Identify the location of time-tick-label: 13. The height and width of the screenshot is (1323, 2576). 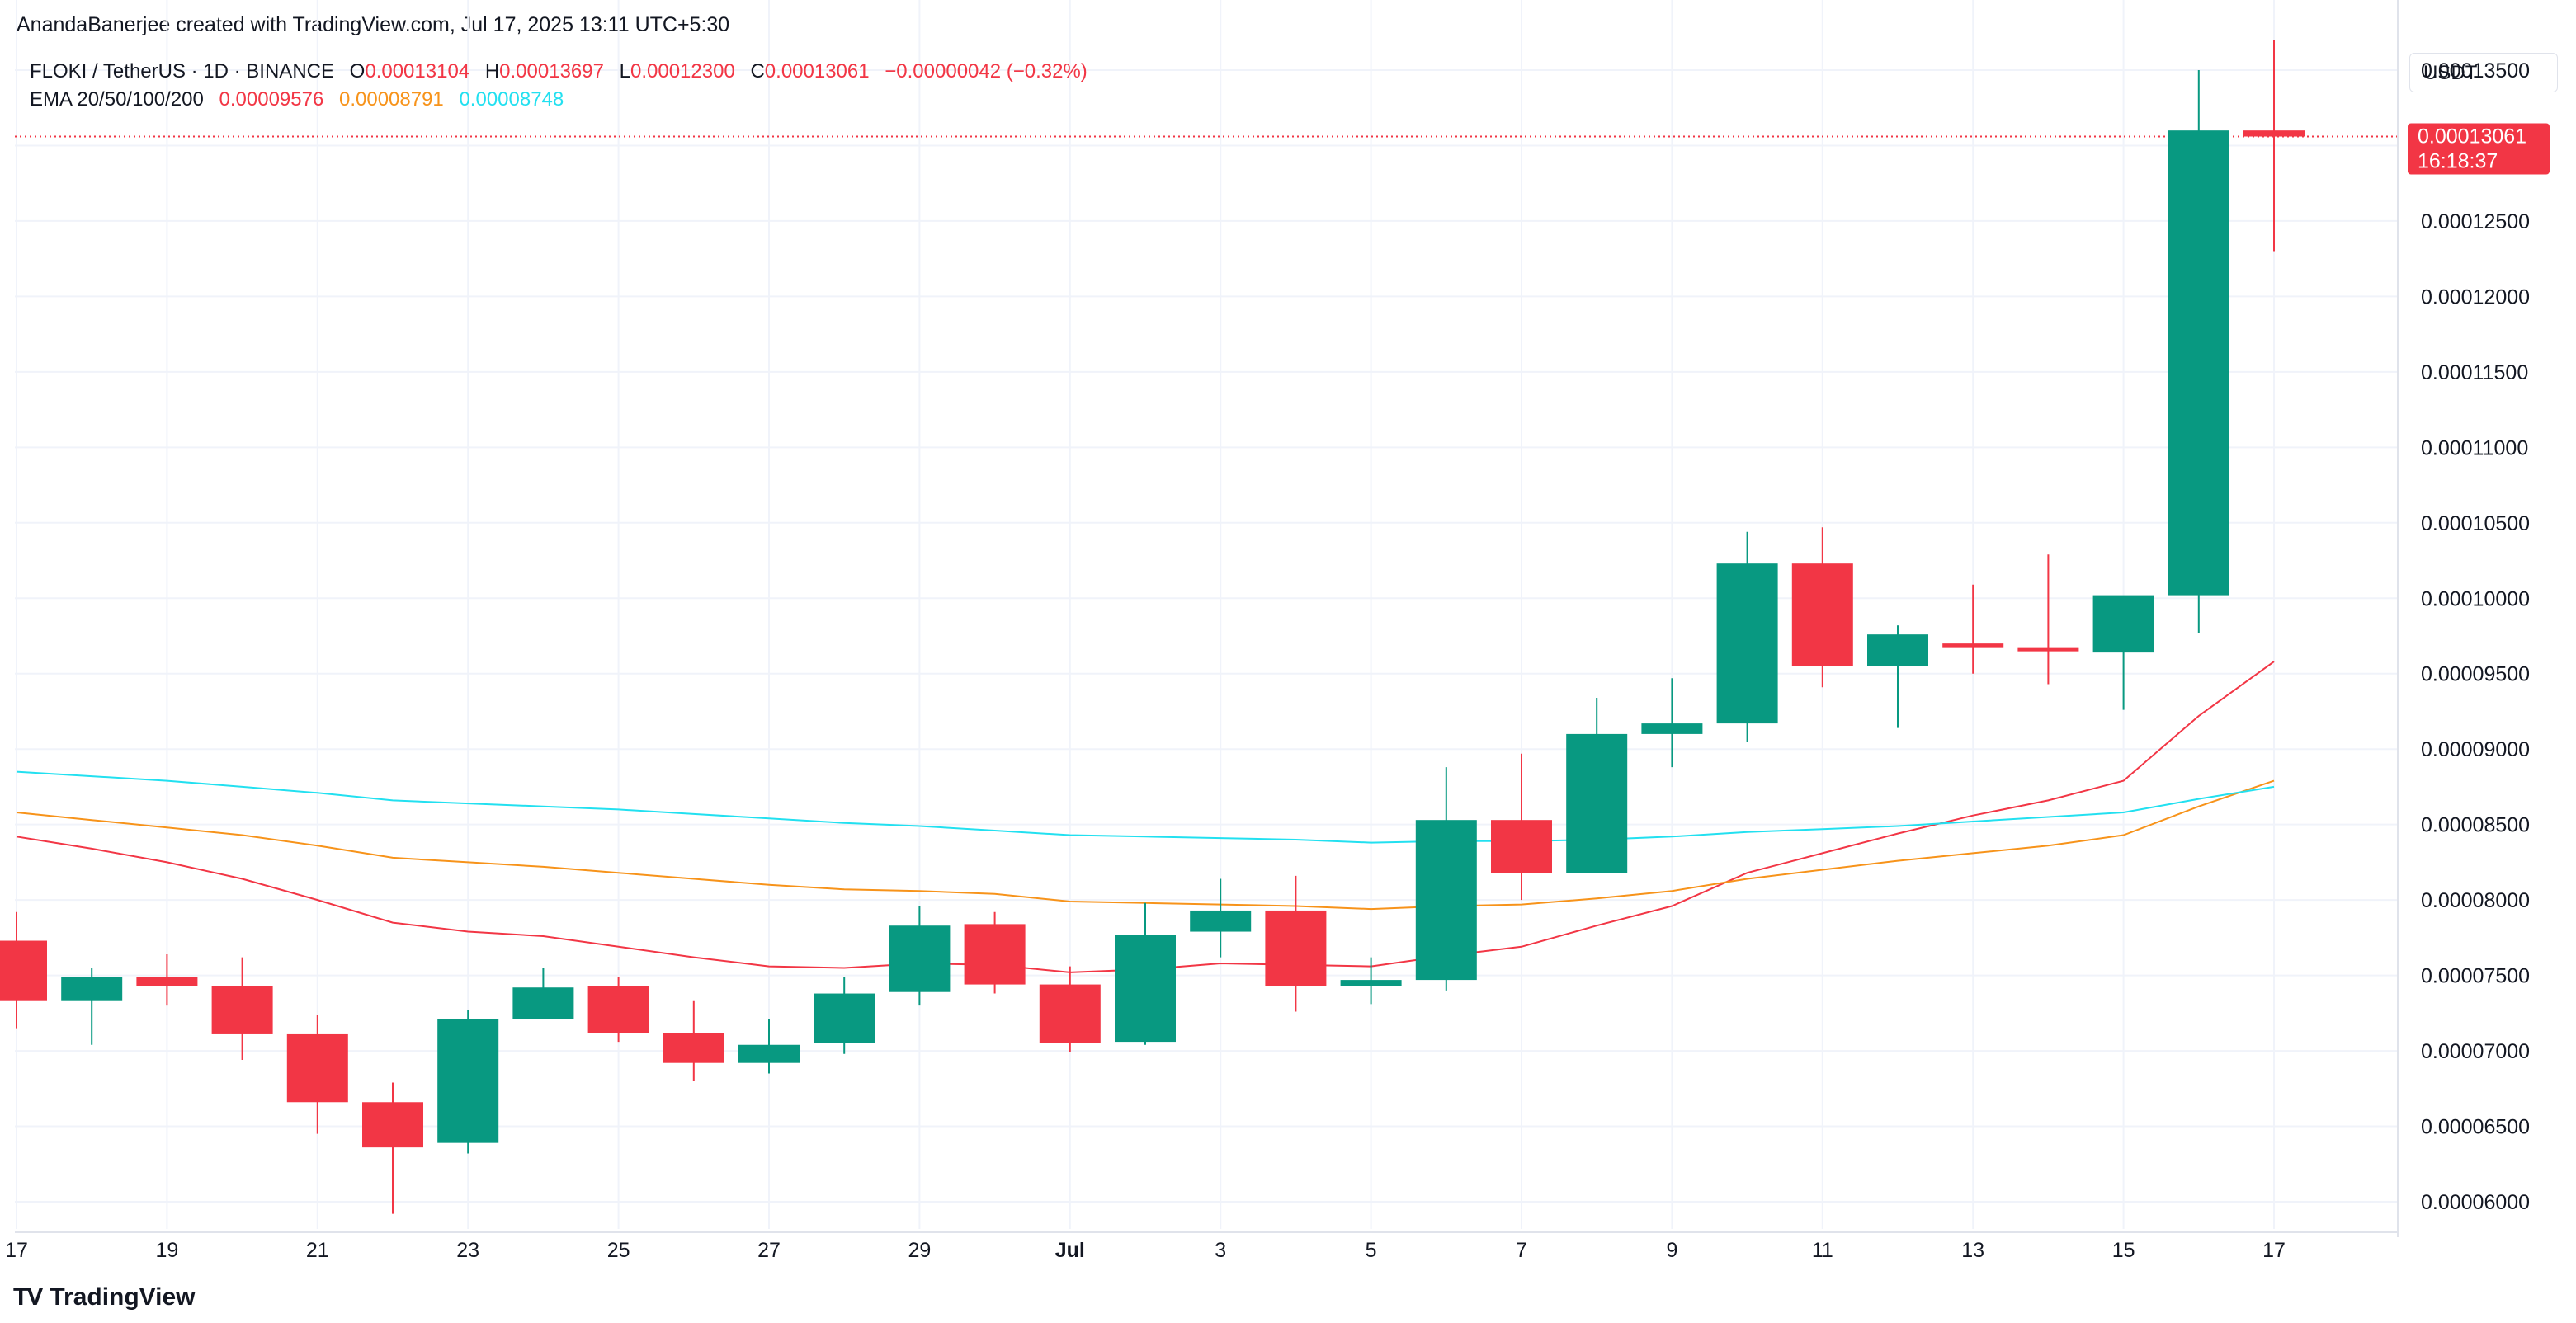
(1972, 1250).